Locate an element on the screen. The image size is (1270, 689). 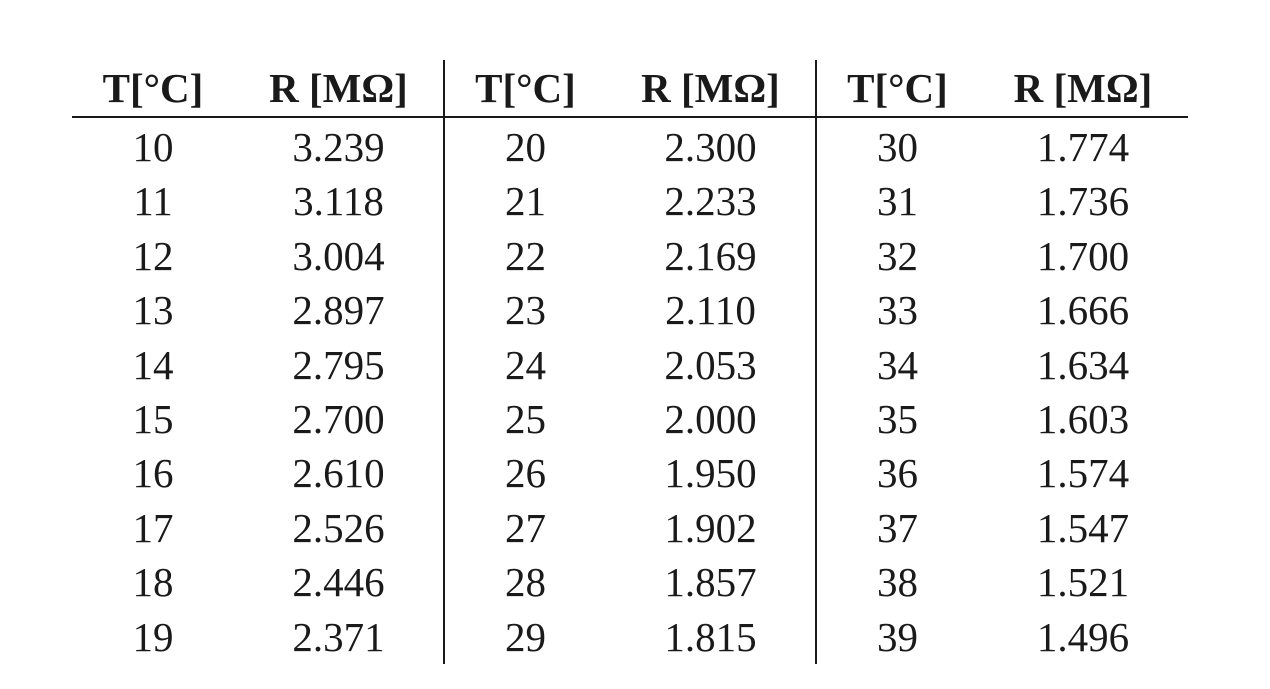
resistance-cell: 1.950 is located at coordinates (710, 473).